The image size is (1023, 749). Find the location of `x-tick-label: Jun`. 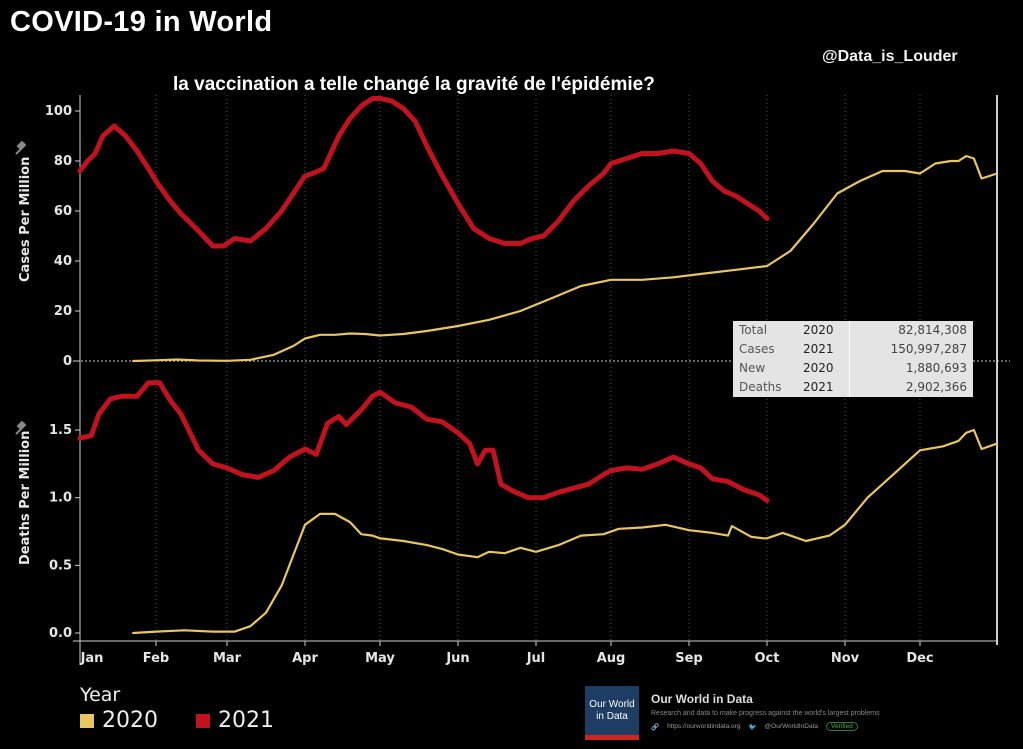

x-tick-label: Jun is located at coordinates (457, 658).